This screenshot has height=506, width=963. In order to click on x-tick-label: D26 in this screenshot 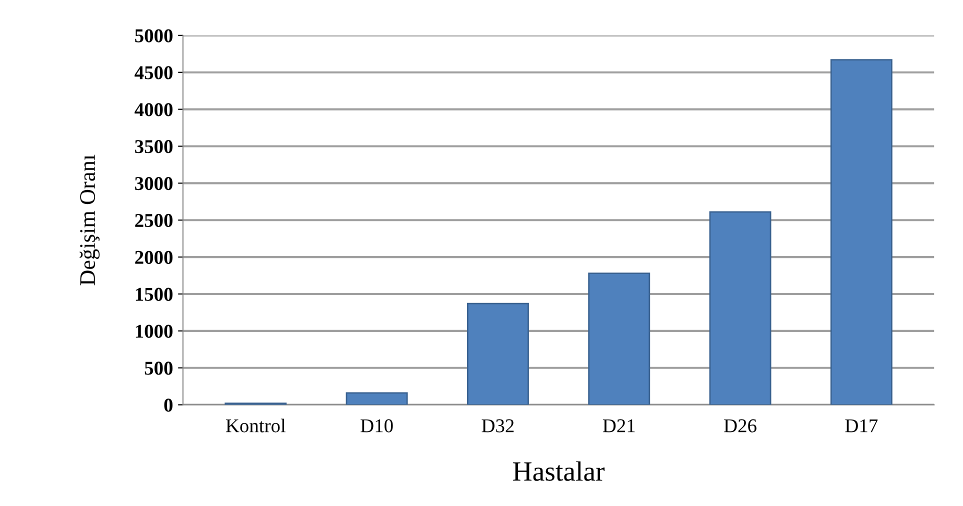, I will do `click(740, 425)`.